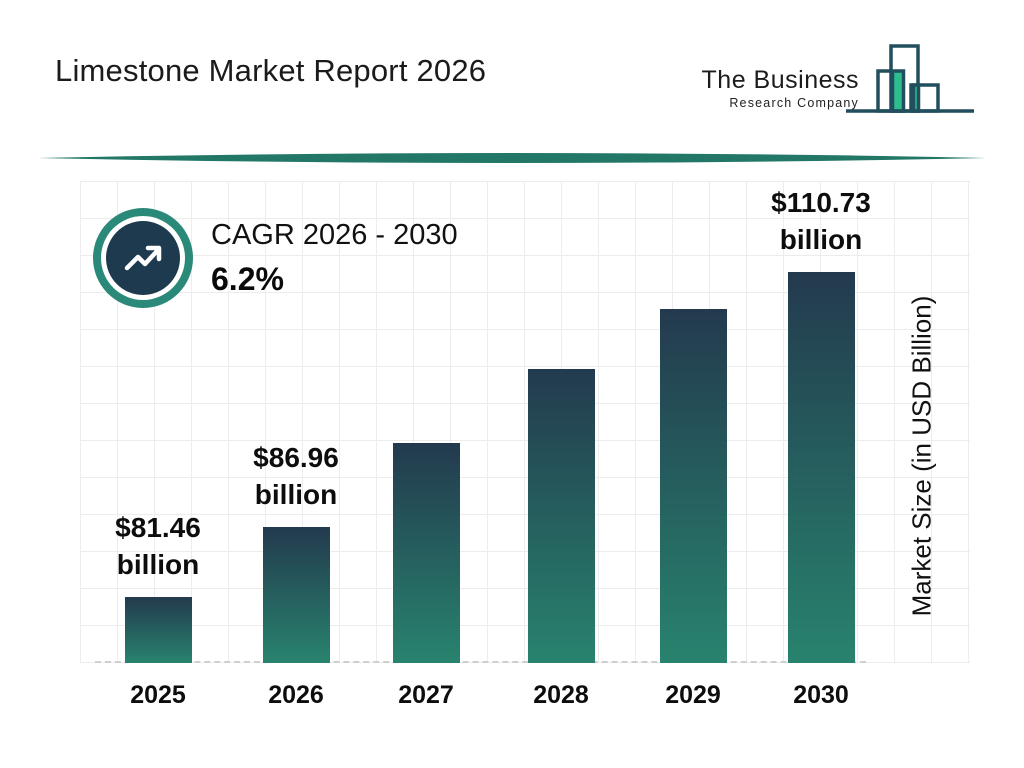 This screenshot has height=768, width=1024. What do you see at coordinates (512, 158) in the screenshot?
I see `divider` at bounding box center [512, 158].